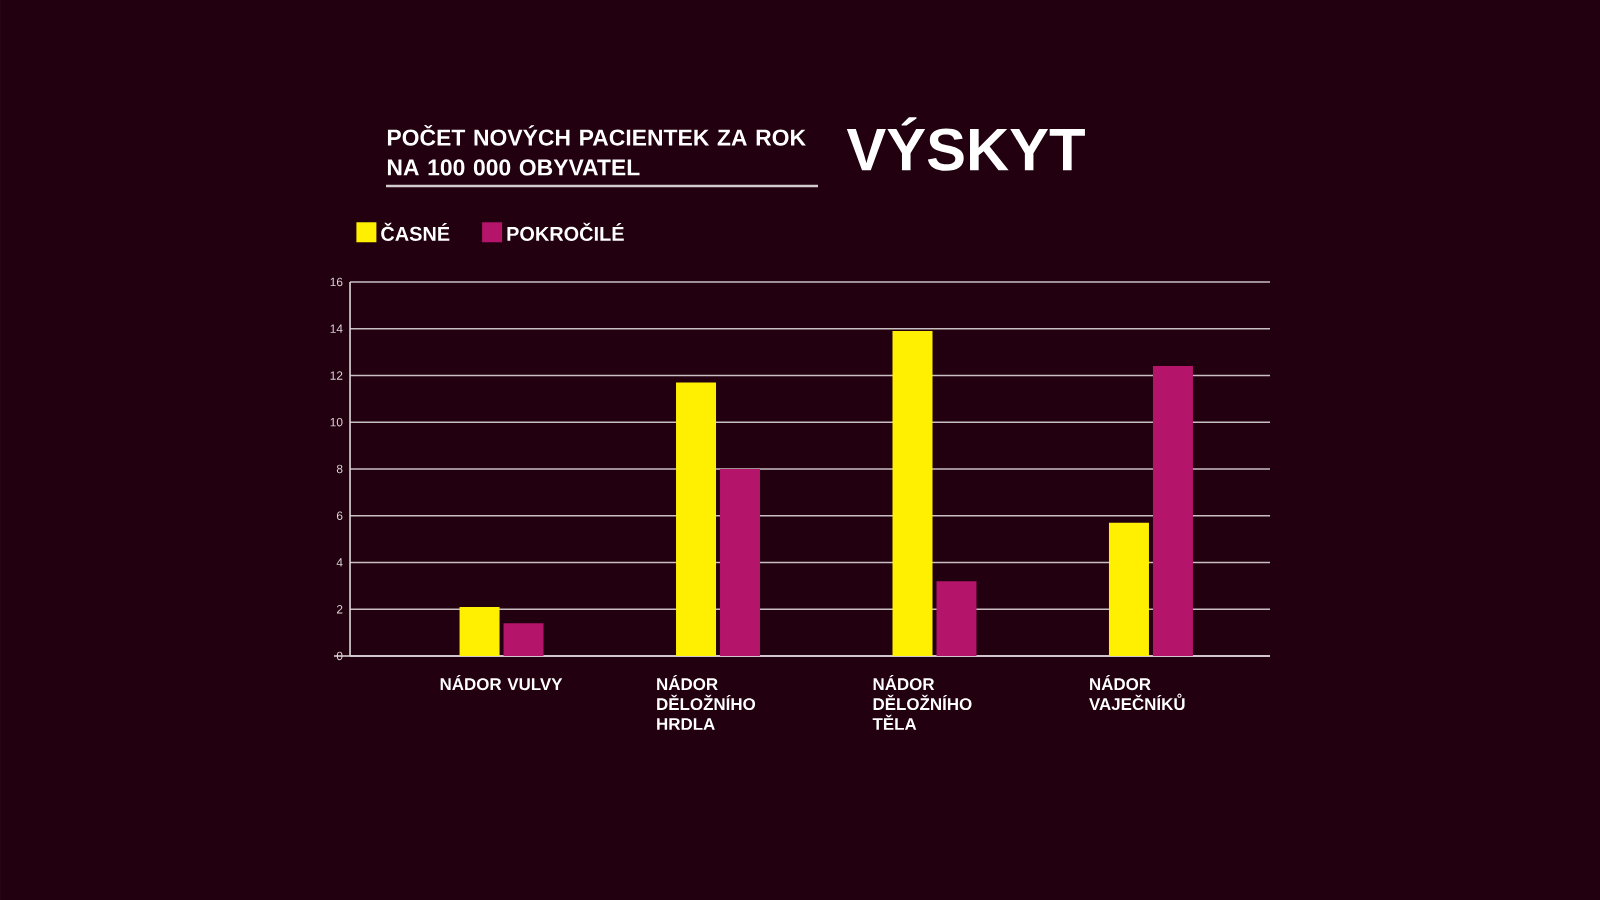  What do you see at coordinates (501, 683) in the screenshot?
I see `x-tick-label: NÁDOR VULVY` at bounding box center [501, 683].